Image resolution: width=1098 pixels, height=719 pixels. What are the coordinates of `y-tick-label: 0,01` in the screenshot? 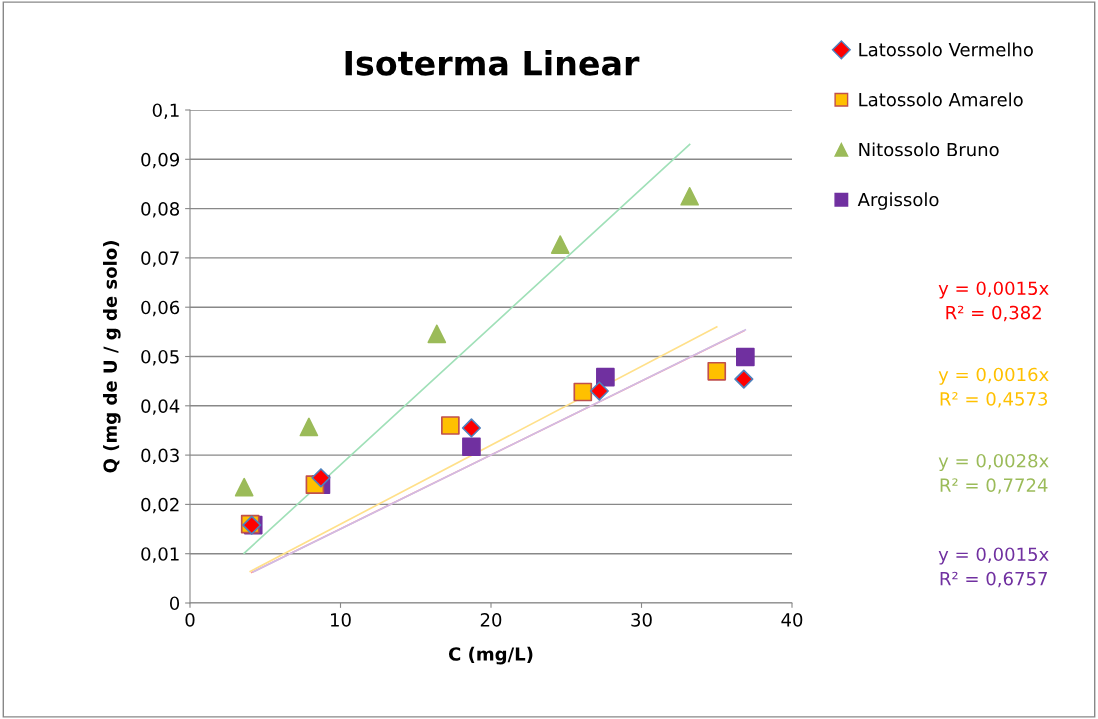 It's located at (160, 555).